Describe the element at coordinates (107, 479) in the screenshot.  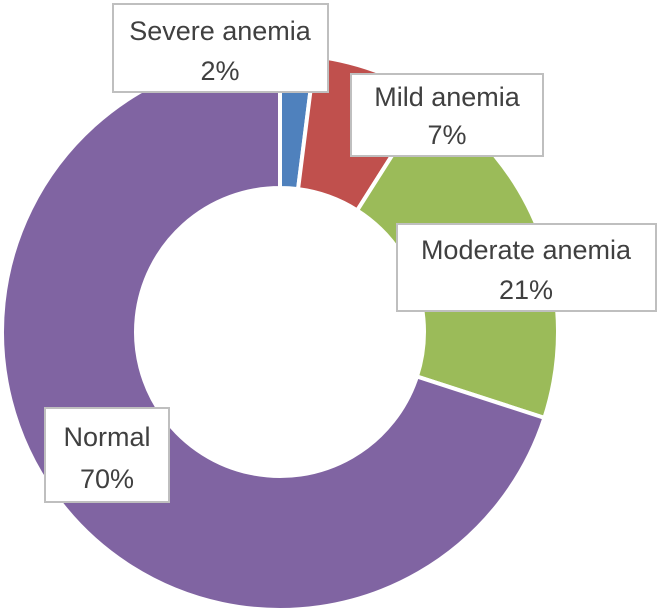
I see `label-value-normal: 70%` at that location.